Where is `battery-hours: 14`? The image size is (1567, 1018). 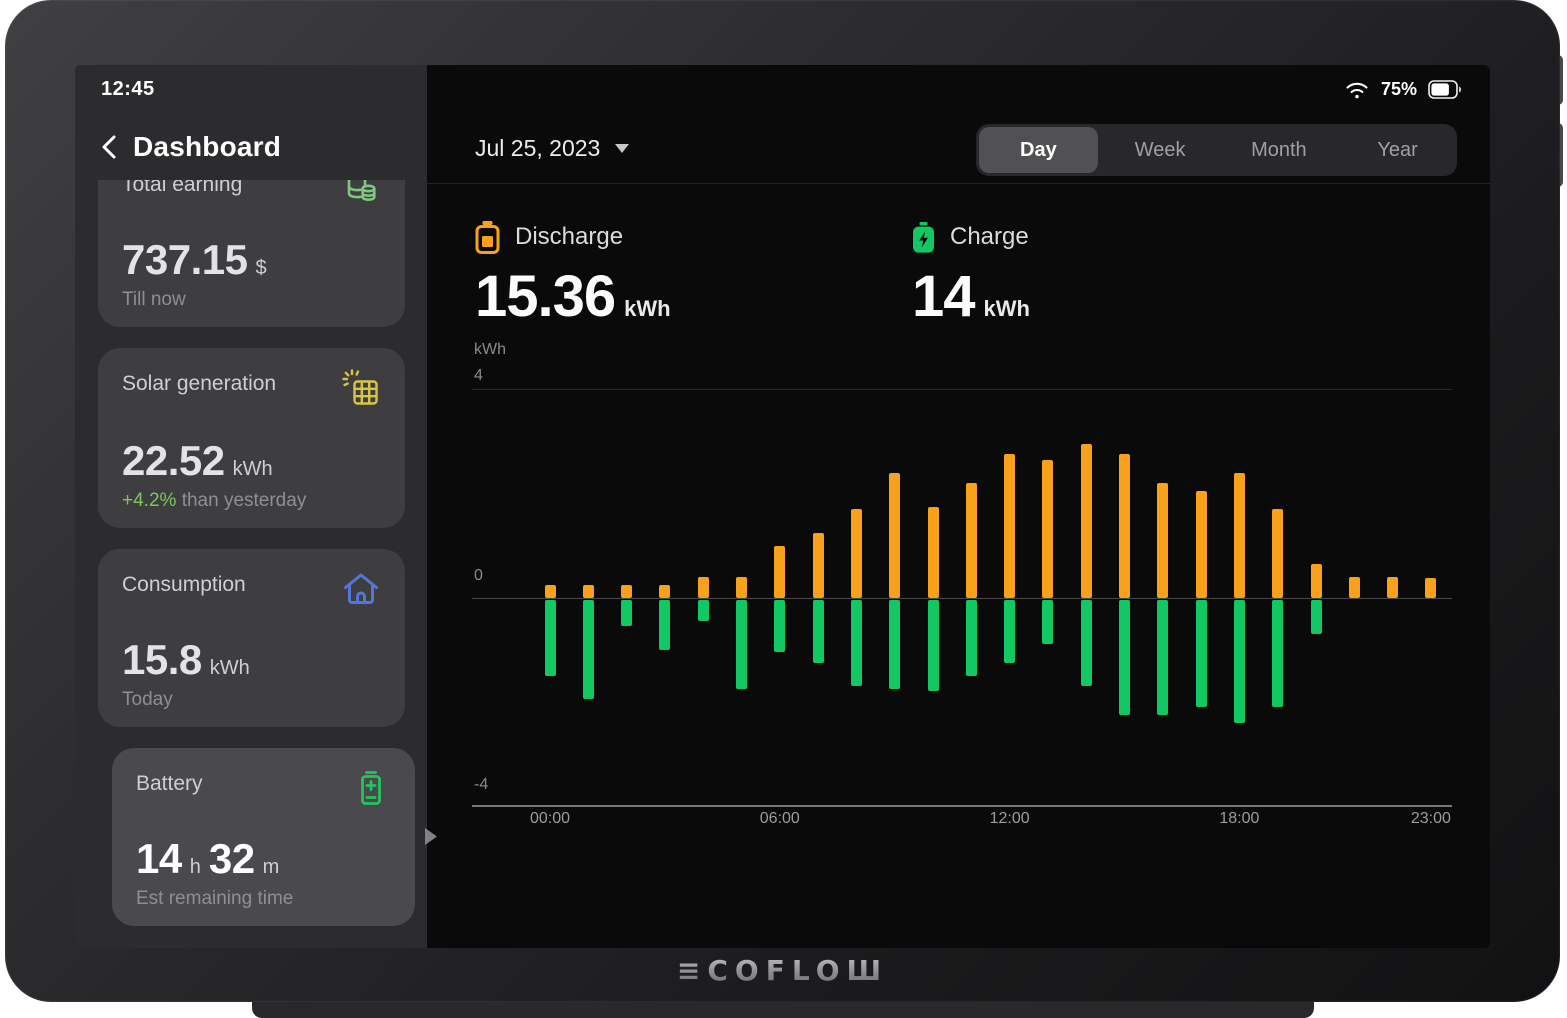
battery-hours: 14 is located at coordinates (159, 858).